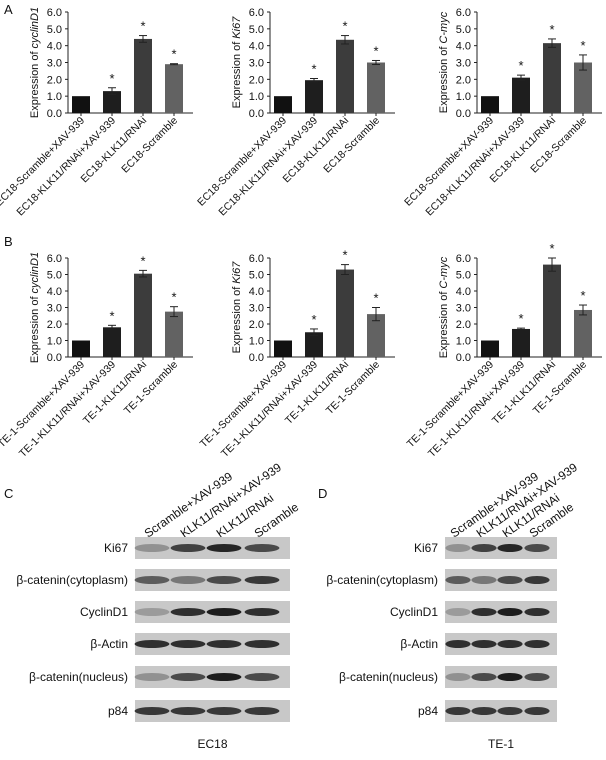 The image size is (606, 760). I want to click on panel-label: D, so click(322, 493).